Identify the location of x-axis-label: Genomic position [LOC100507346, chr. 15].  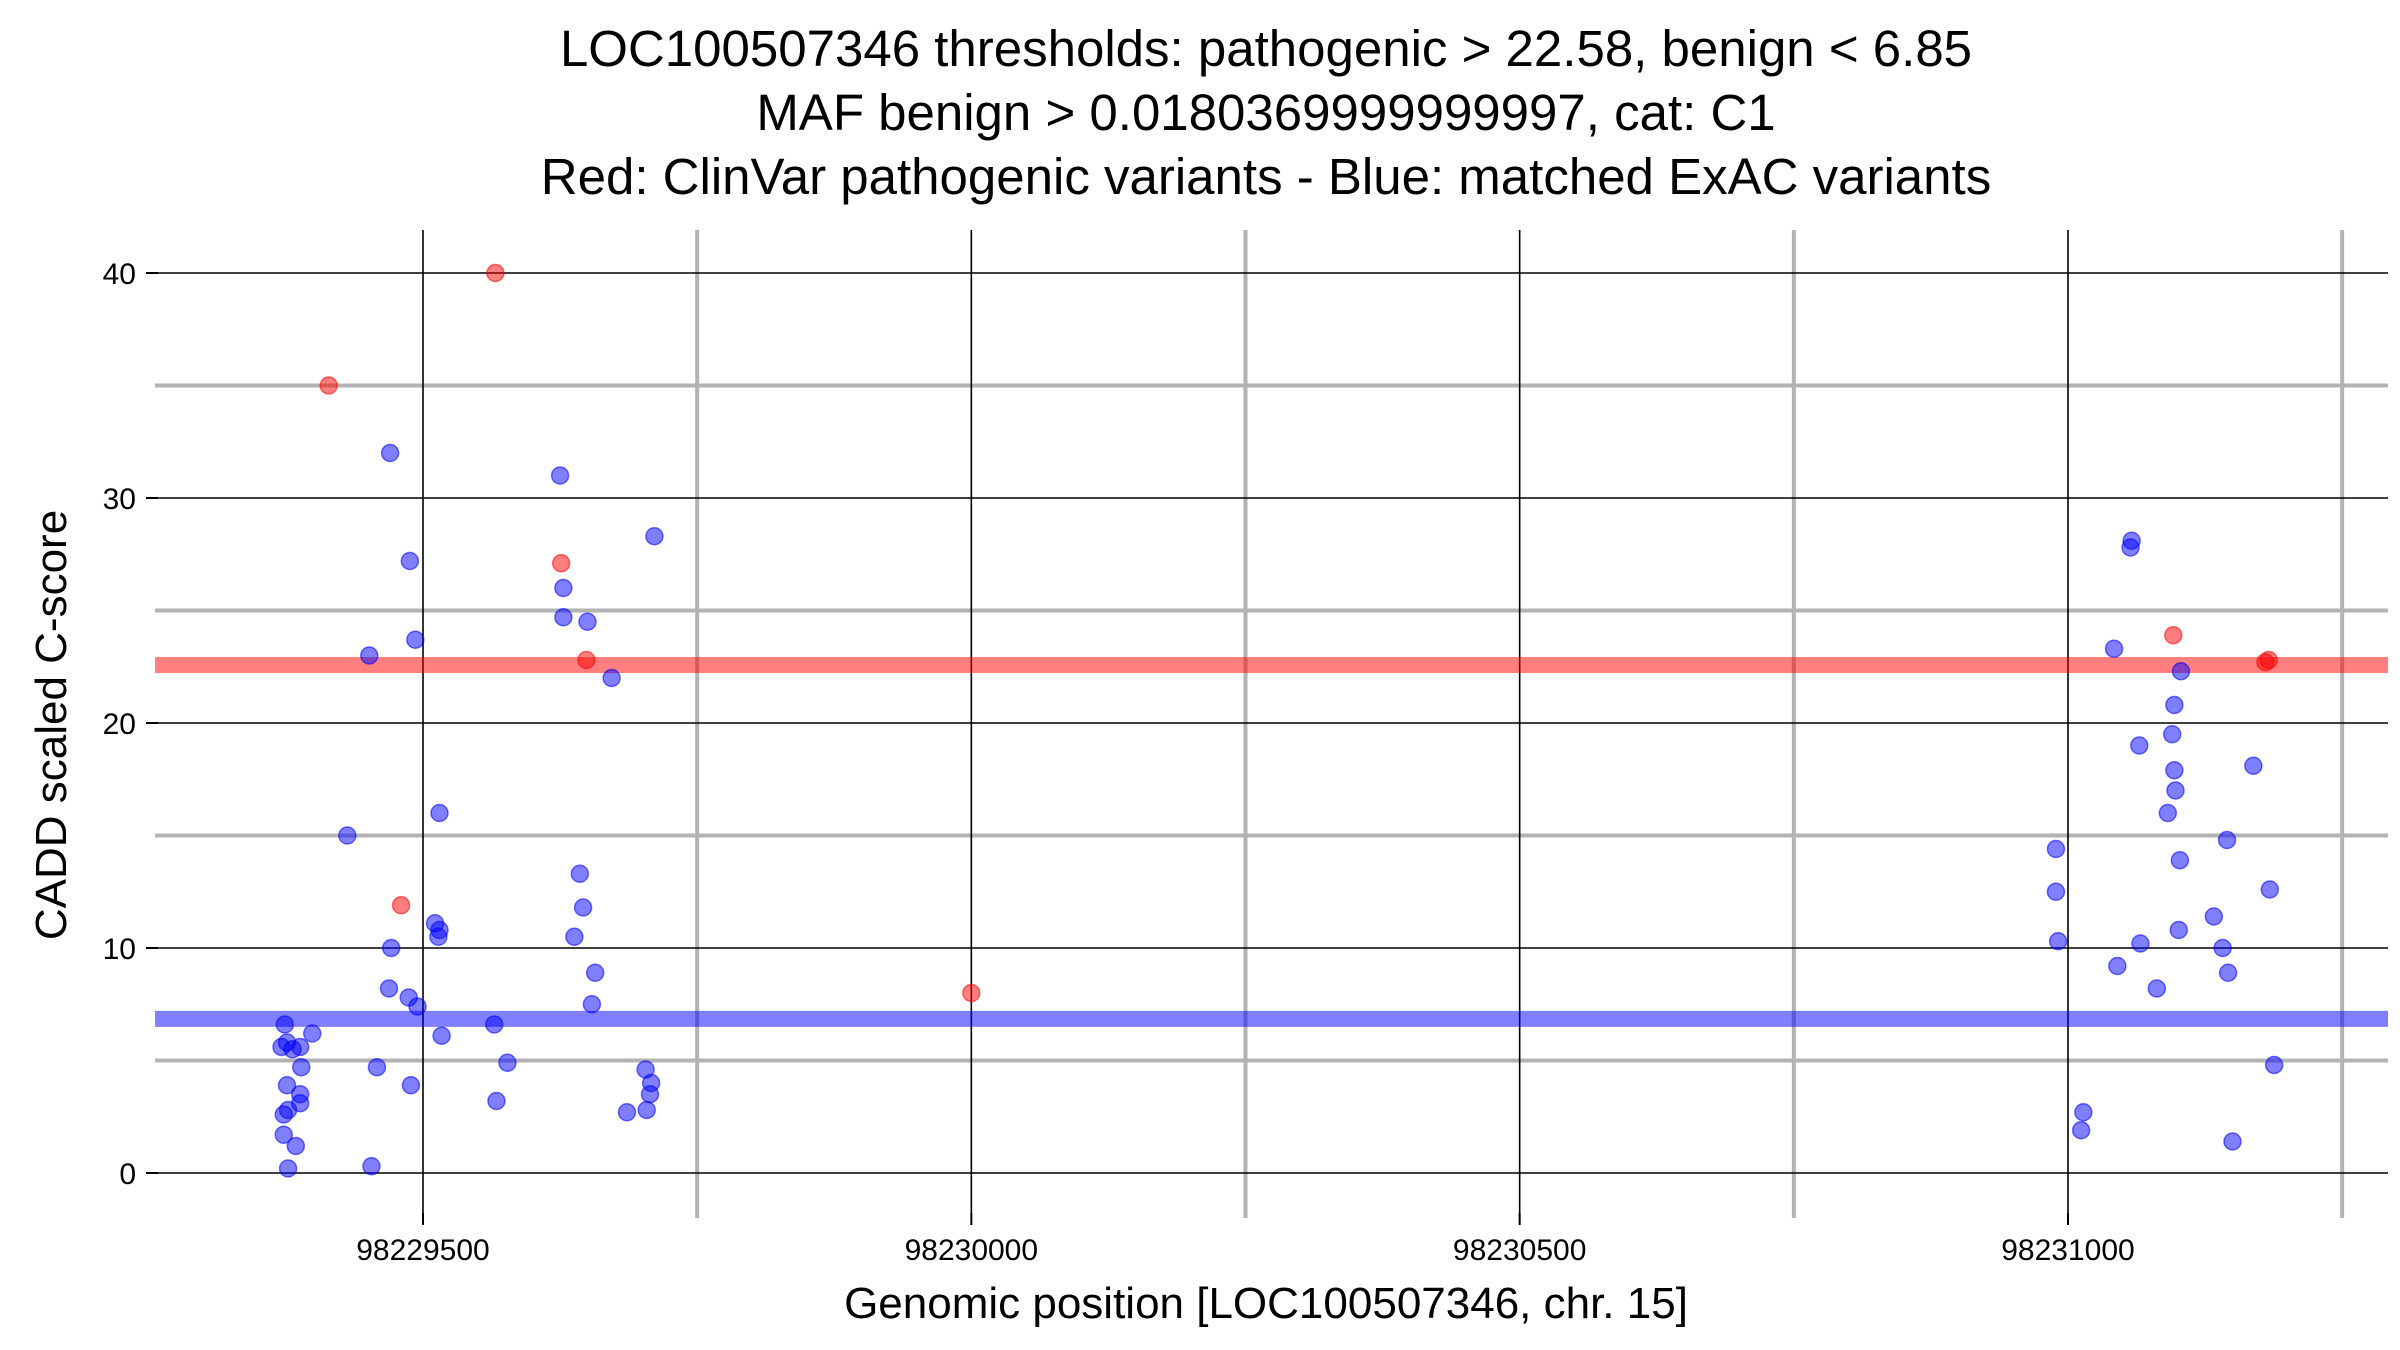
(1266, 1303).